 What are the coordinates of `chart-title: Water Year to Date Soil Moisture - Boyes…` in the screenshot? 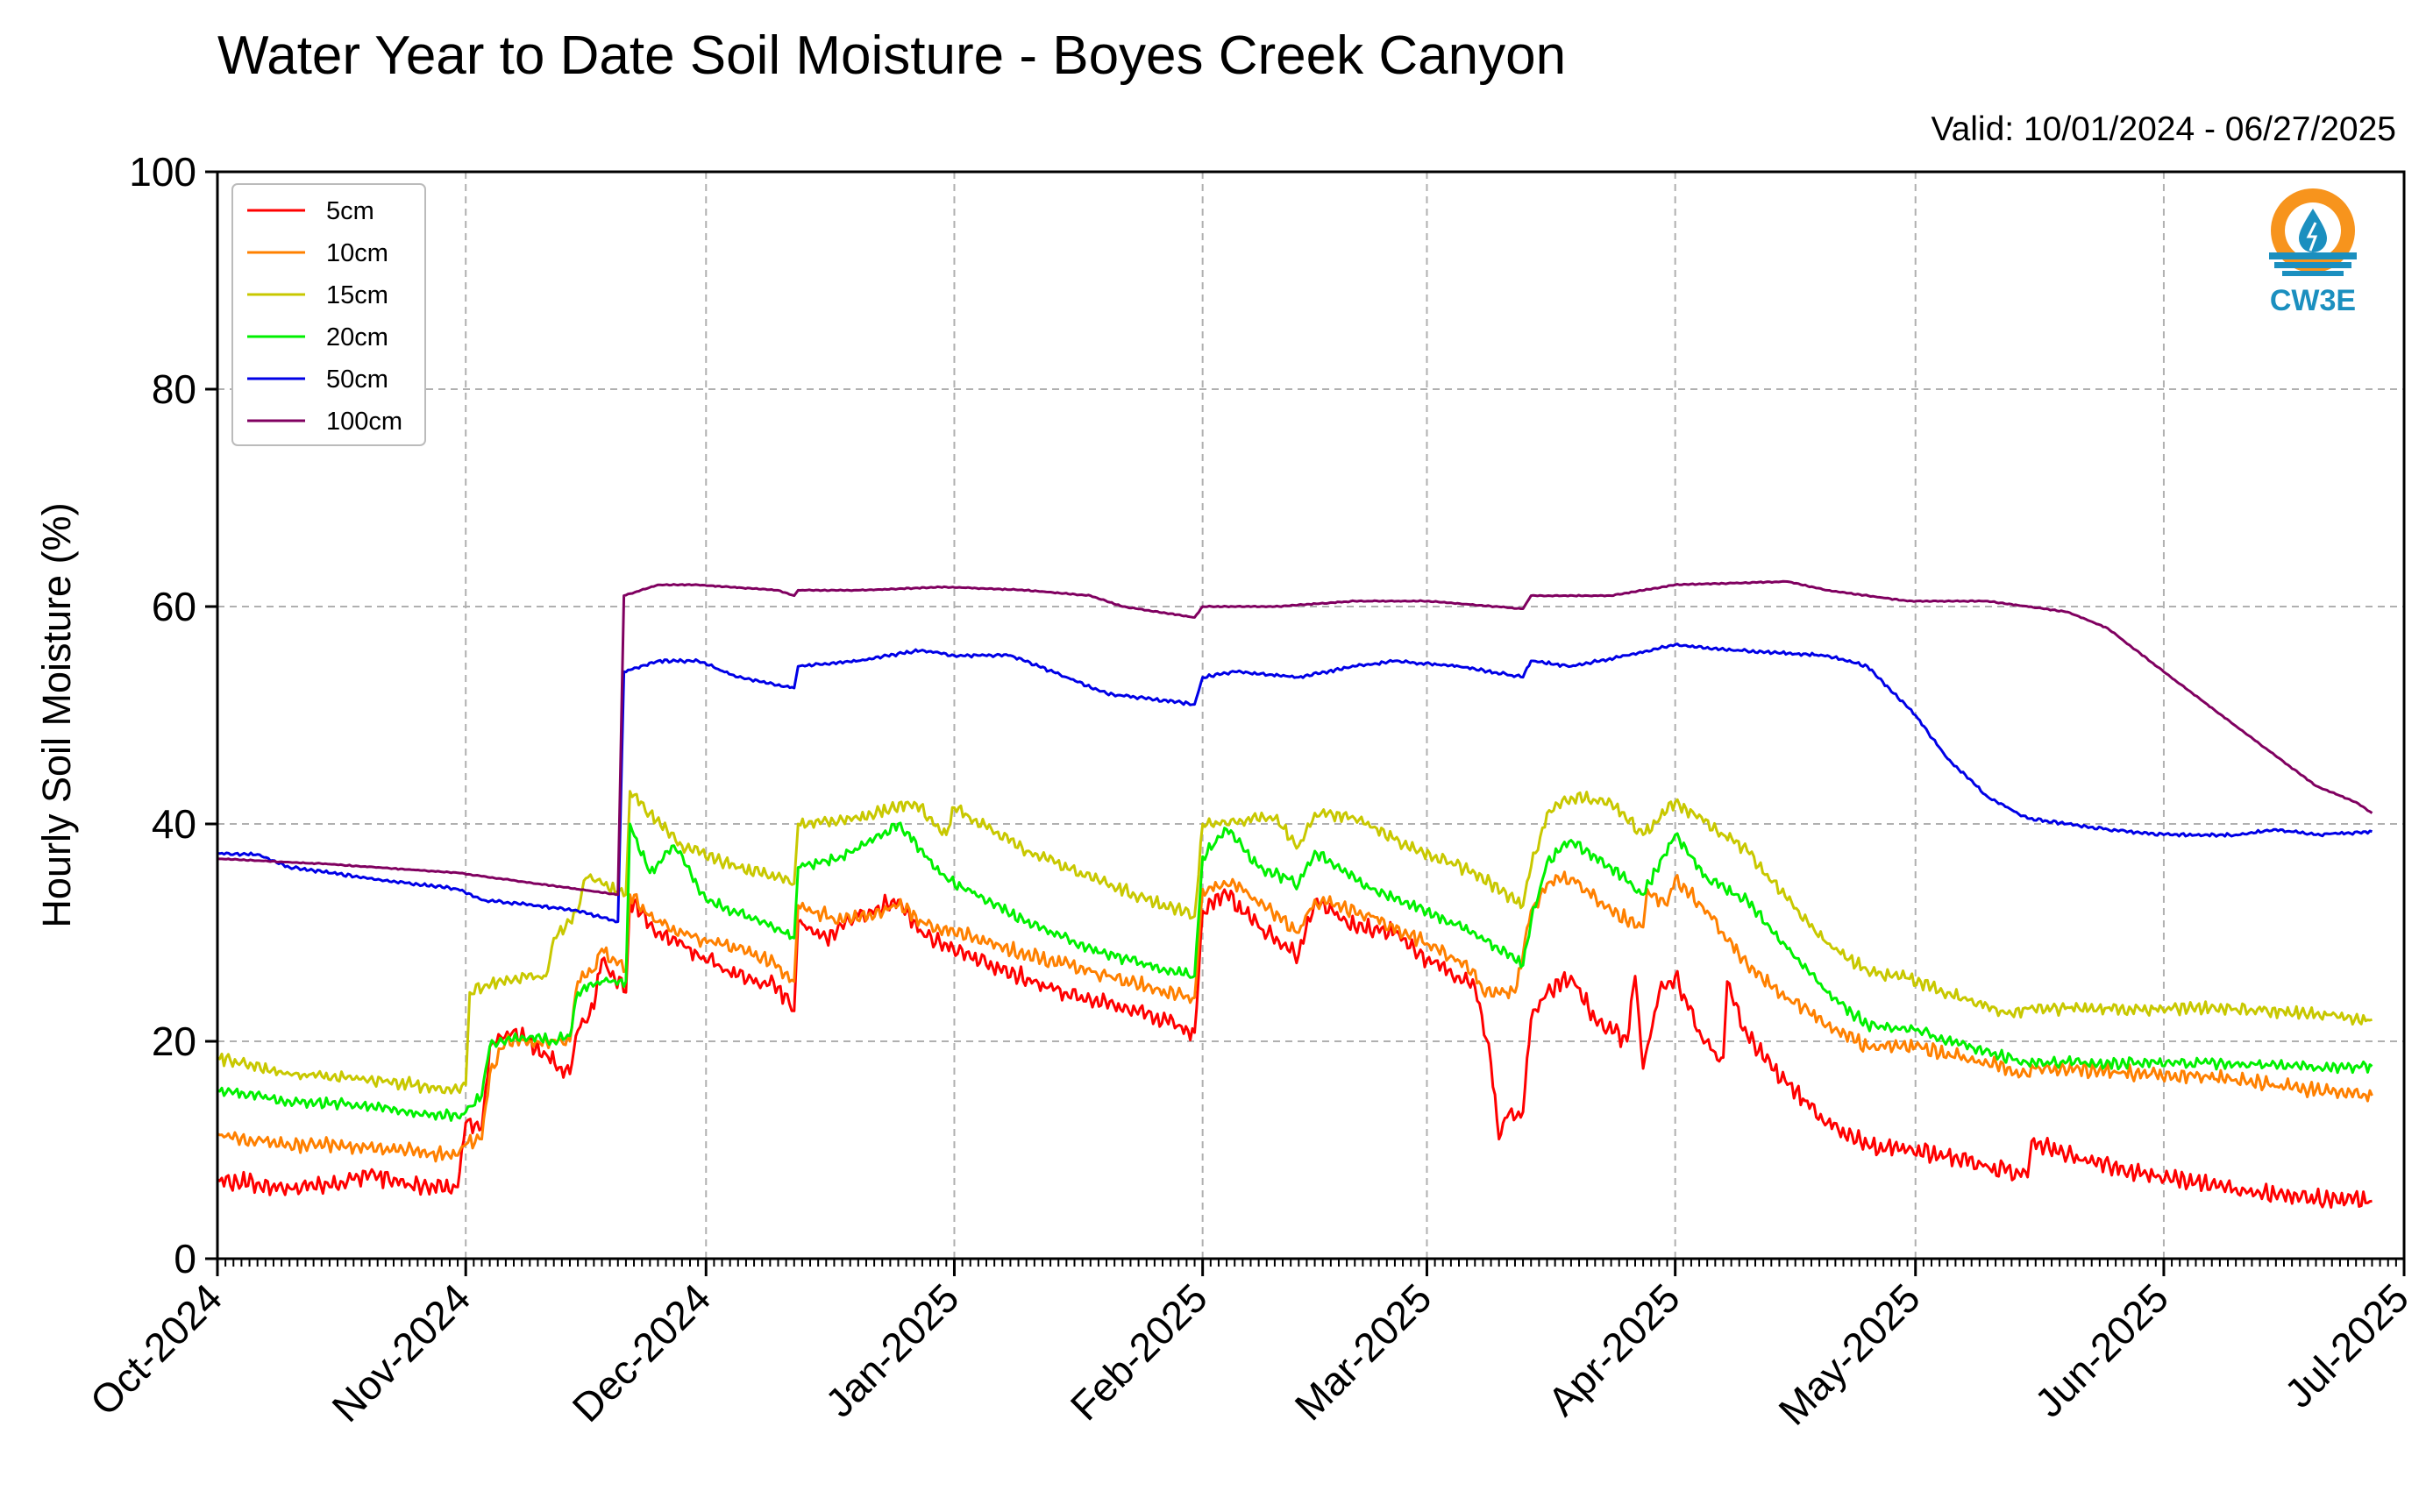 It's located at (892, 55).